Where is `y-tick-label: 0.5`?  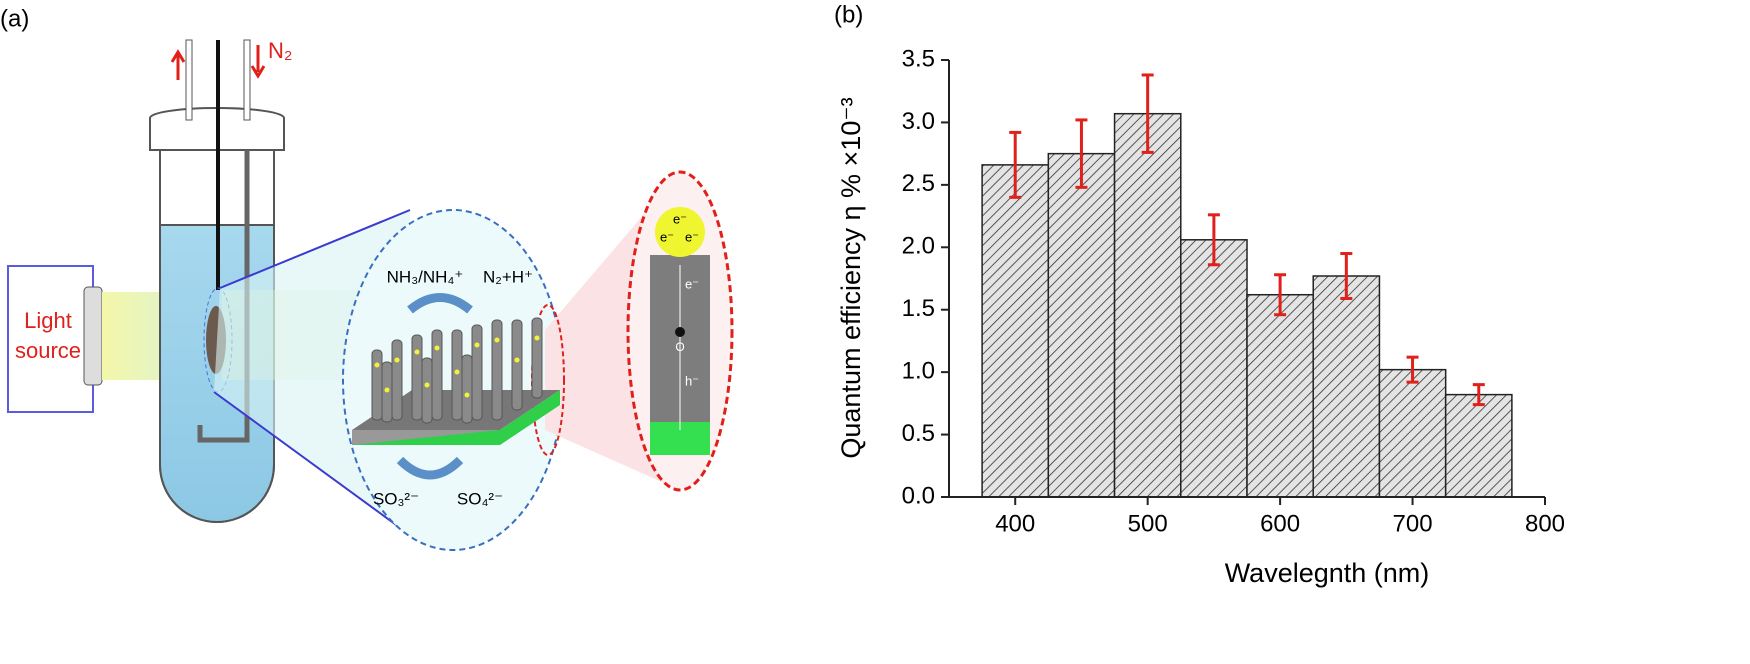
y-tick-label: 0.5 is located at coordinates (918, 433).